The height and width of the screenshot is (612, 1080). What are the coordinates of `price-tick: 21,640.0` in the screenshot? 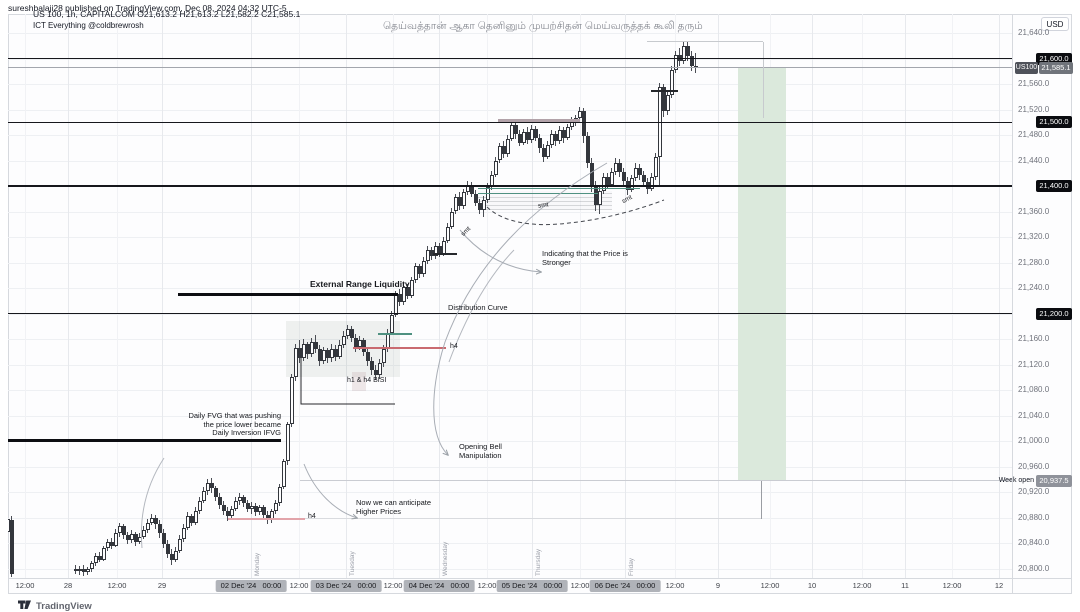 It's located at (1034, 32).